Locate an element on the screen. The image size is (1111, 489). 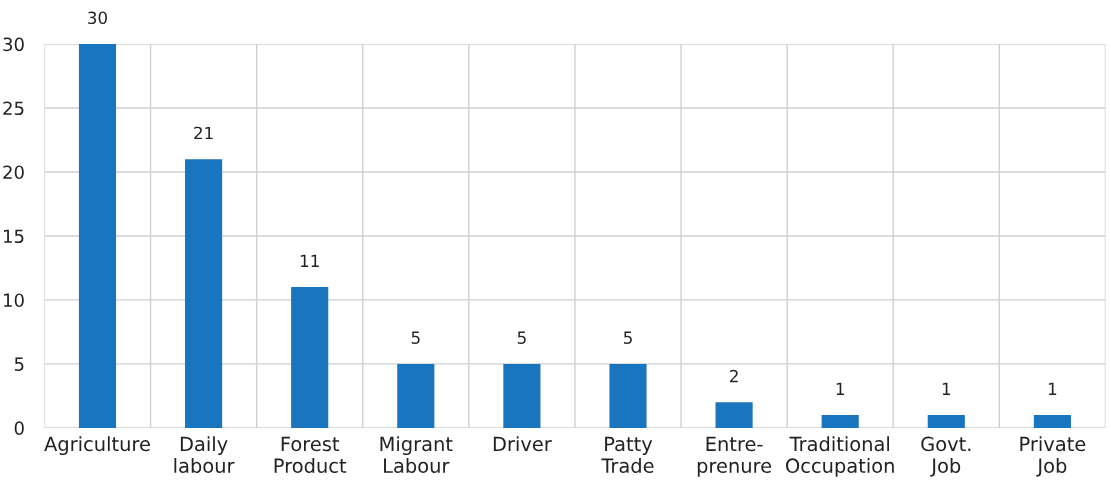
y-tick-label: 25 is located at coordinates (13, 108).